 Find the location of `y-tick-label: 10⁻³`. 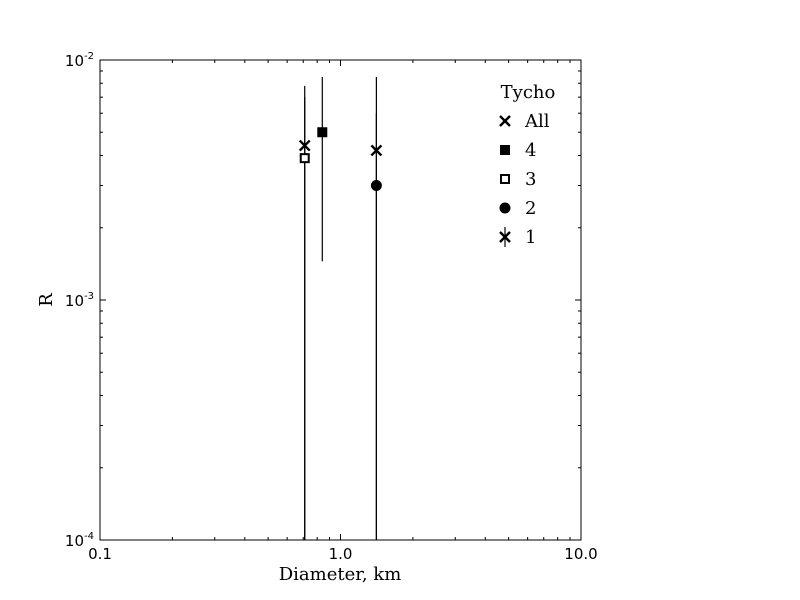

y-tick-label: 10⁻³ is located at coordinates (79, 300).